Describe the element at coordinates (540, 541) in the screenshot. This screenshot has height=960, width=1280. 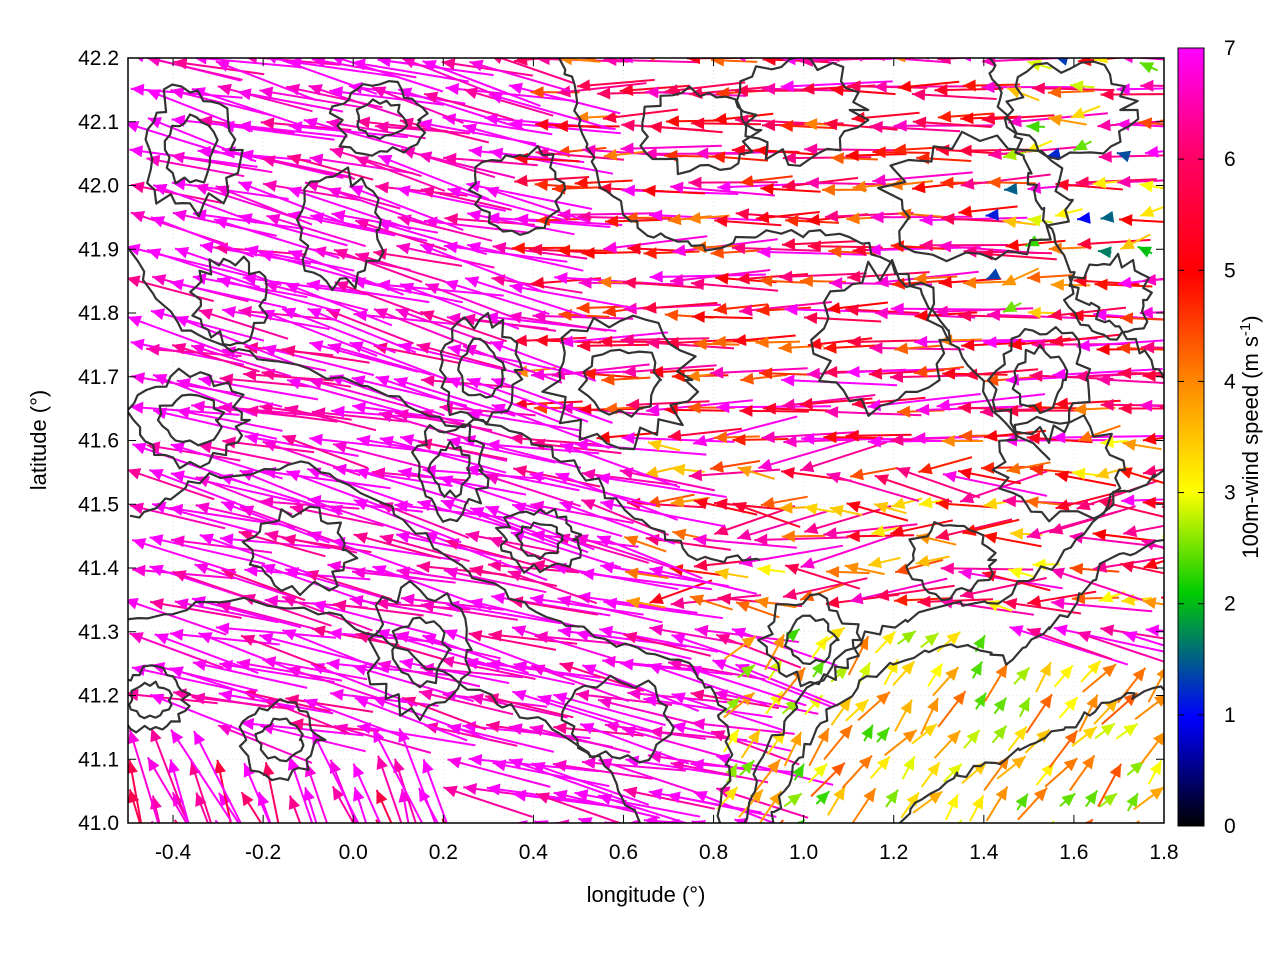
I see `contour-line` at that location.